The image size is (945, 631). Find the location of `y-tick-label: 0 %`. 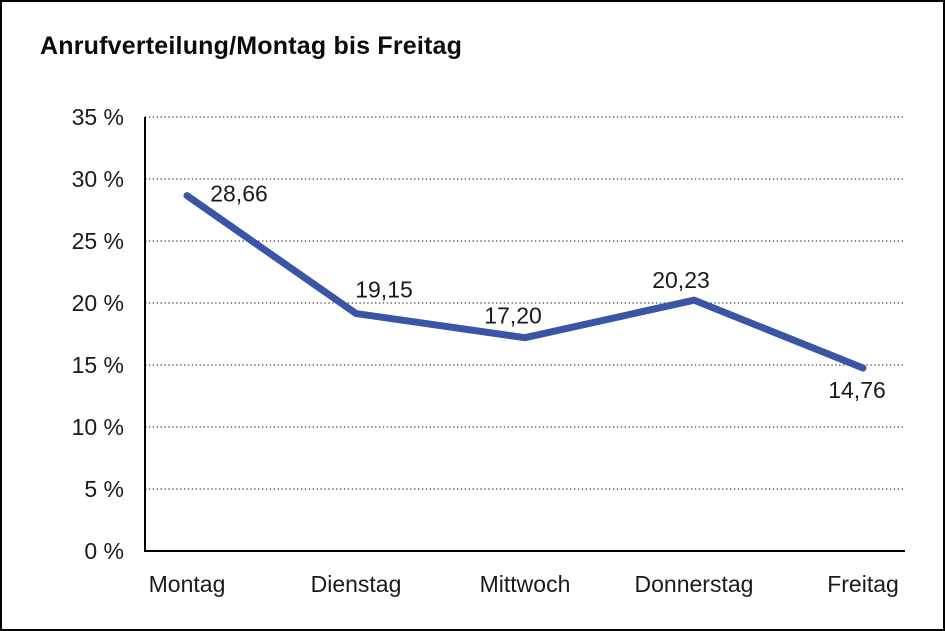

y-tick-label: 0 % is located at coordinates (104, 551).